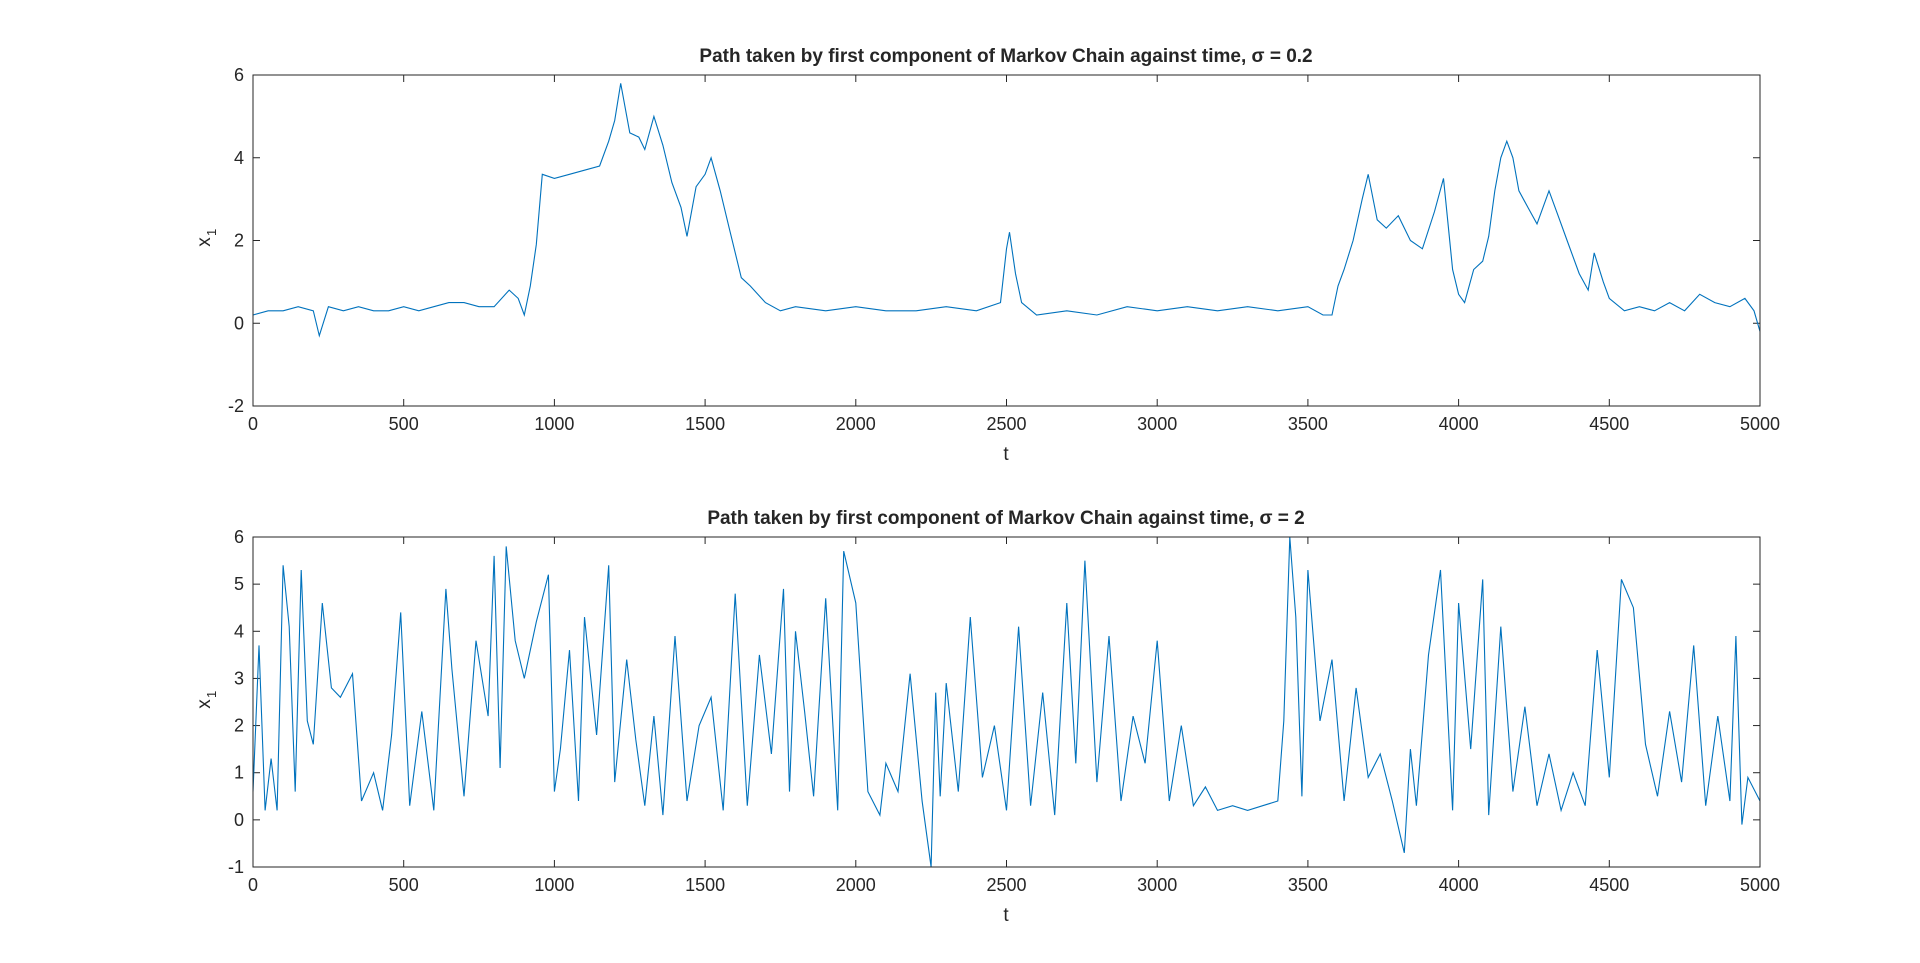 The height and width of the screenshot is (963, 1920). I want to click on top-y-tick-label-4: 6, so click(239, 75).